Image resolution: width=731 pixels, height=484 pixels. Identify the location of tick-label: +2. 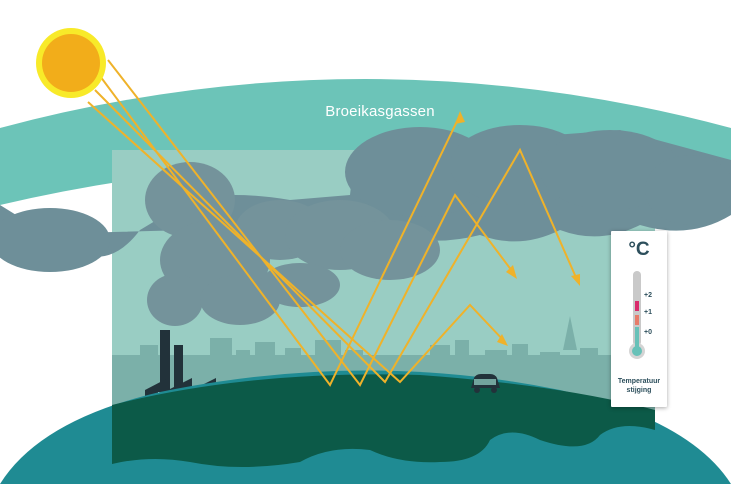
(648, 295).